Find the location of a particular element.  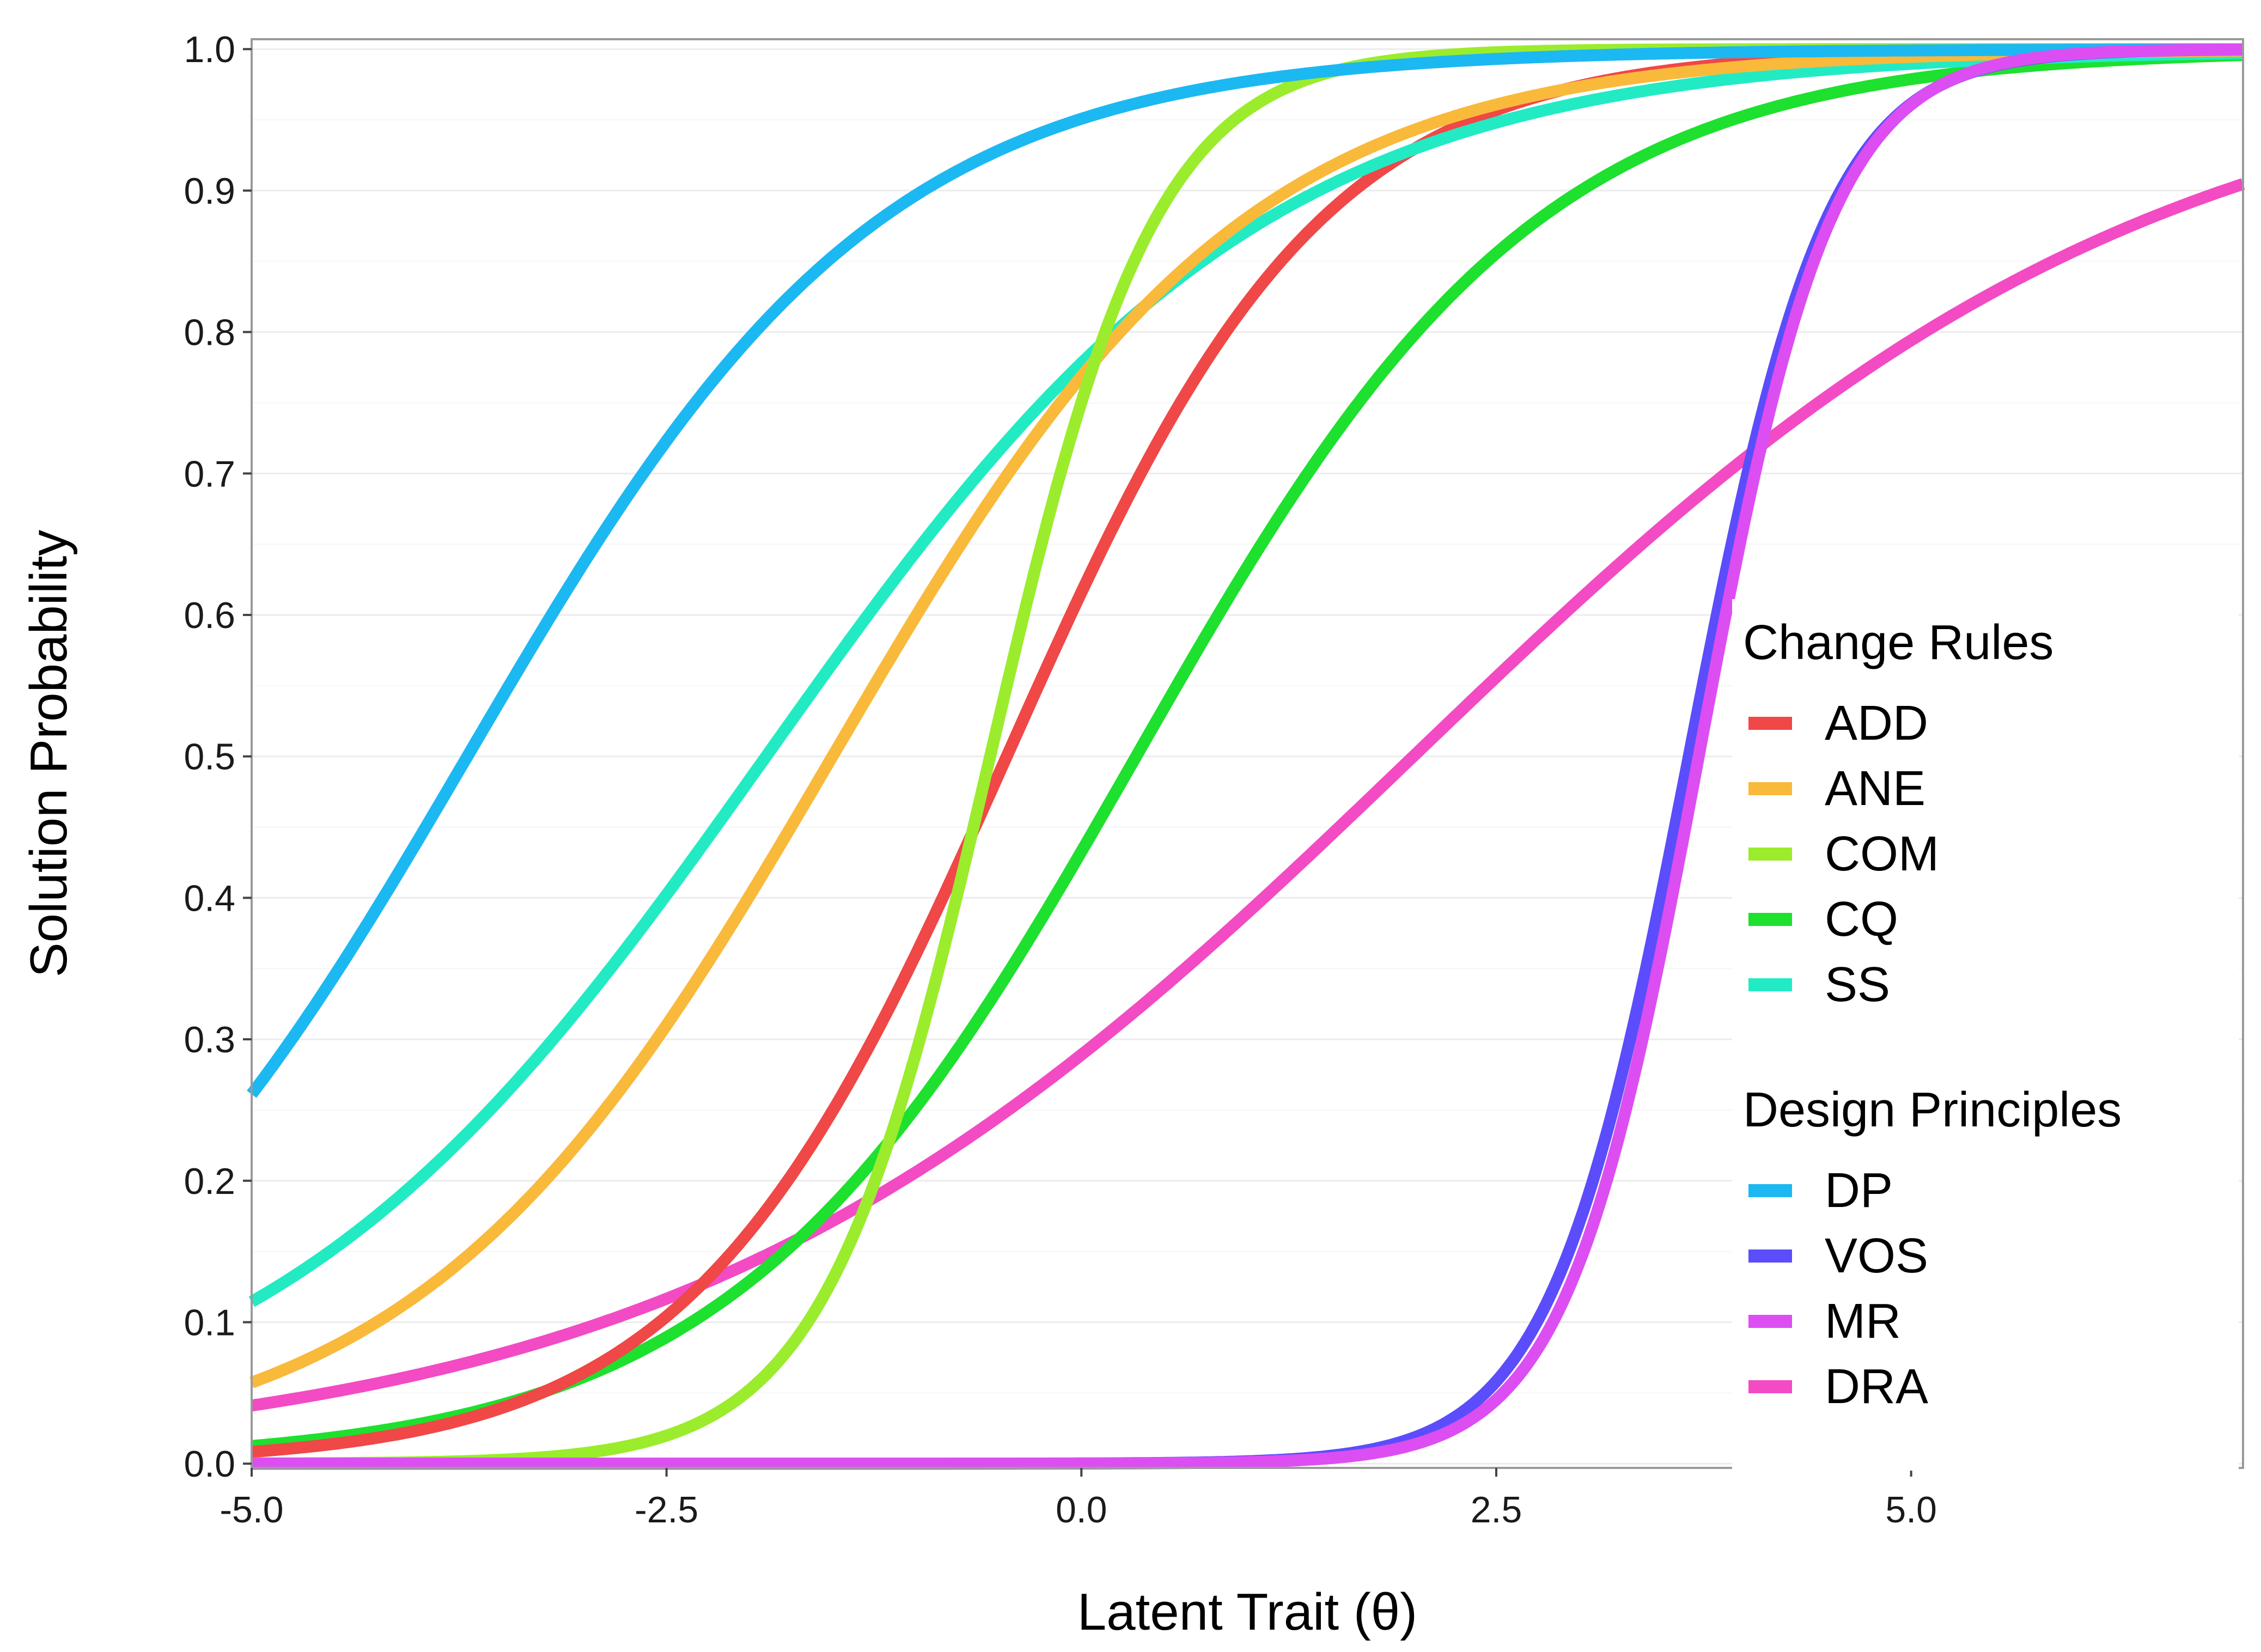

legend-item-add: ADD is located at coordinates (1838, 723).